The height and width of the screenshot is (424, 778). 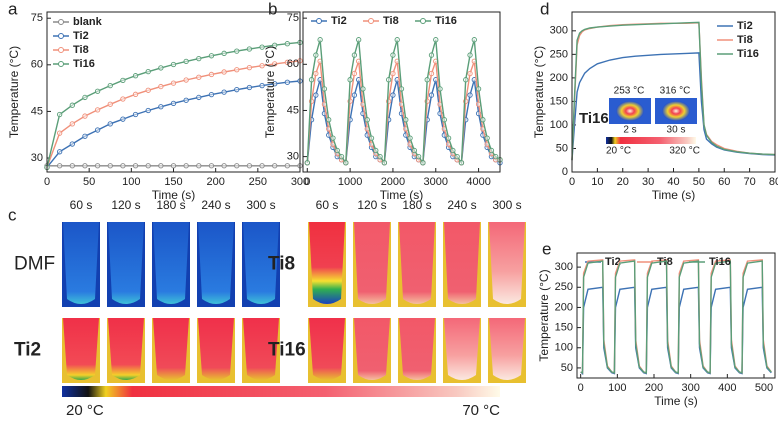 I want to click on series-line, so click(x=676, y=317).